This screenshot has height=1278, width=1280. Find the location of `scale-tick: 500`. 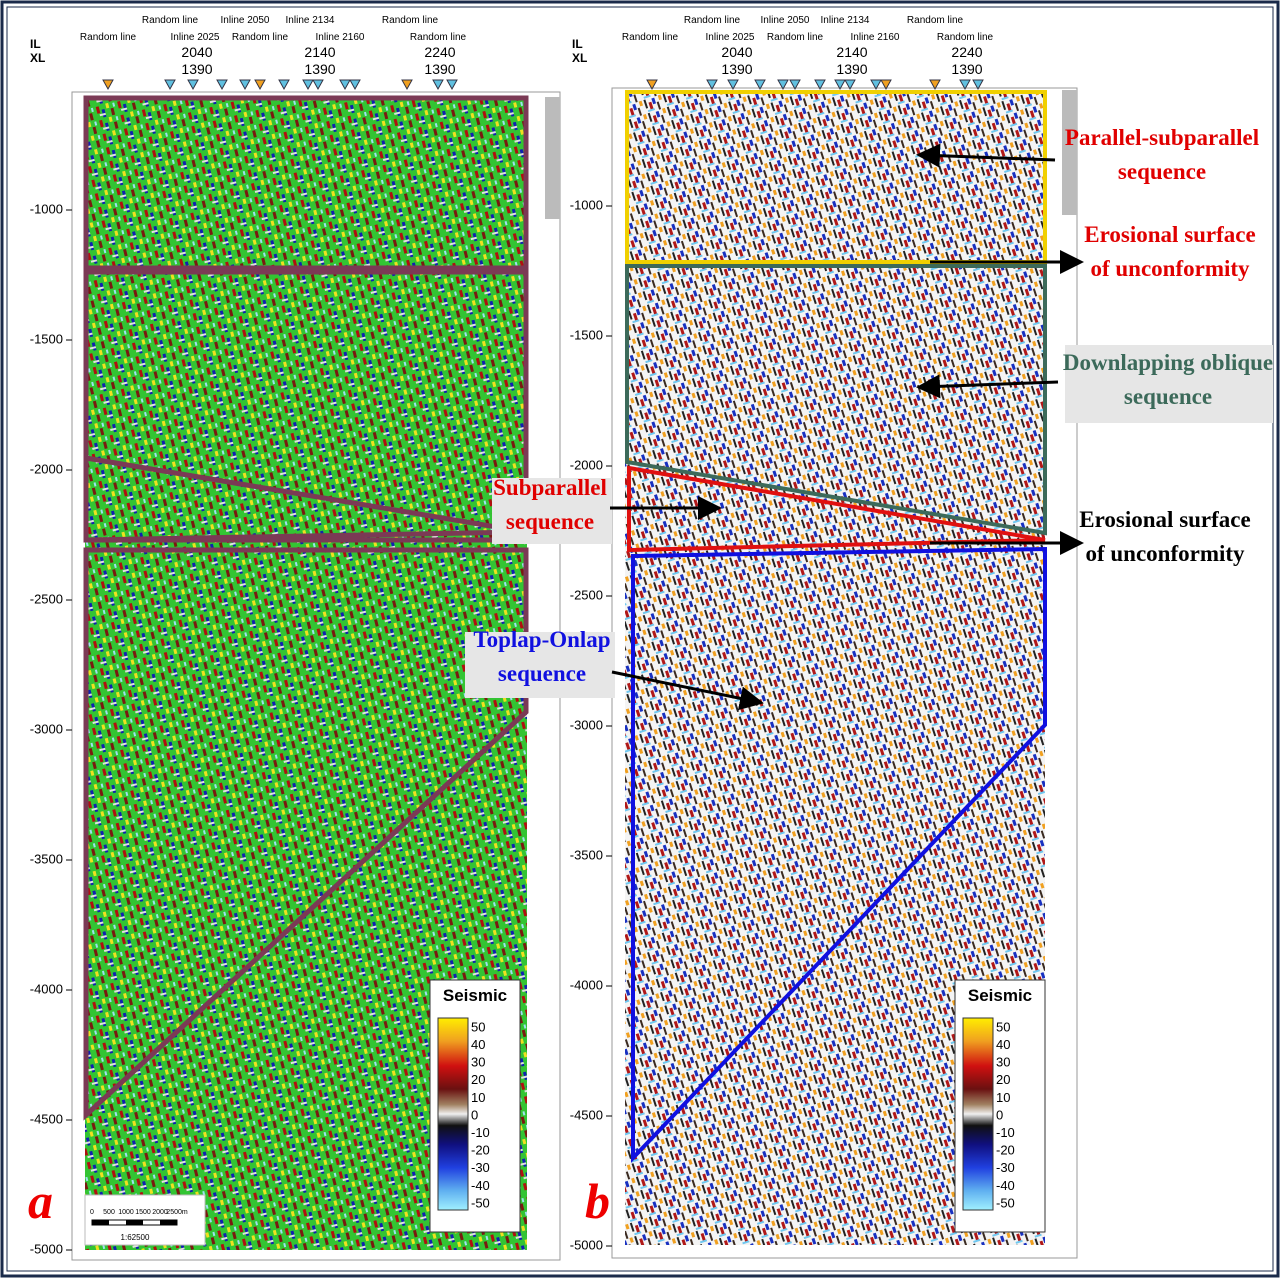

scale-tick: 500 is located at coordinates (109, 1212).